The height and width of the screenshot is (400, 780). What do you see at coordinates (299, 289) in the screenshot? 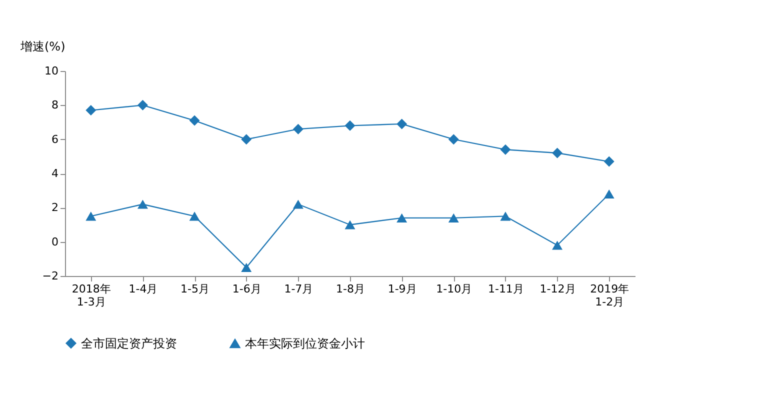
I see `x-tick-label: 1-7月` at bounding box center [299, 289].